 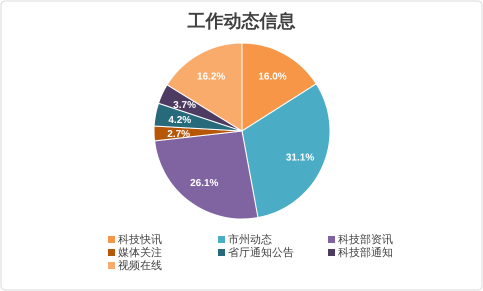 I want to click on data-label: 16.2%, so click(x=211, y=77).